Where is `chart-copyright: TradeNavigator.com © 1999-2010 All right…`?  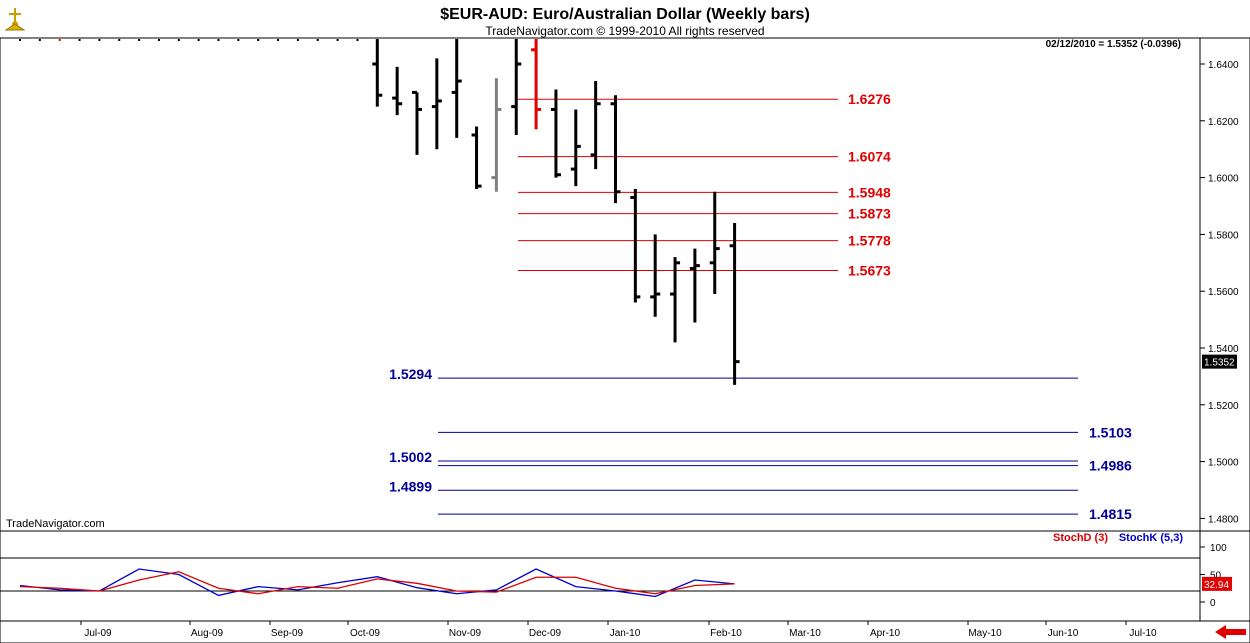
chart-copyright: TradeNavigator.com © 1999-2010 All right… is located at coordinates (624, 31).